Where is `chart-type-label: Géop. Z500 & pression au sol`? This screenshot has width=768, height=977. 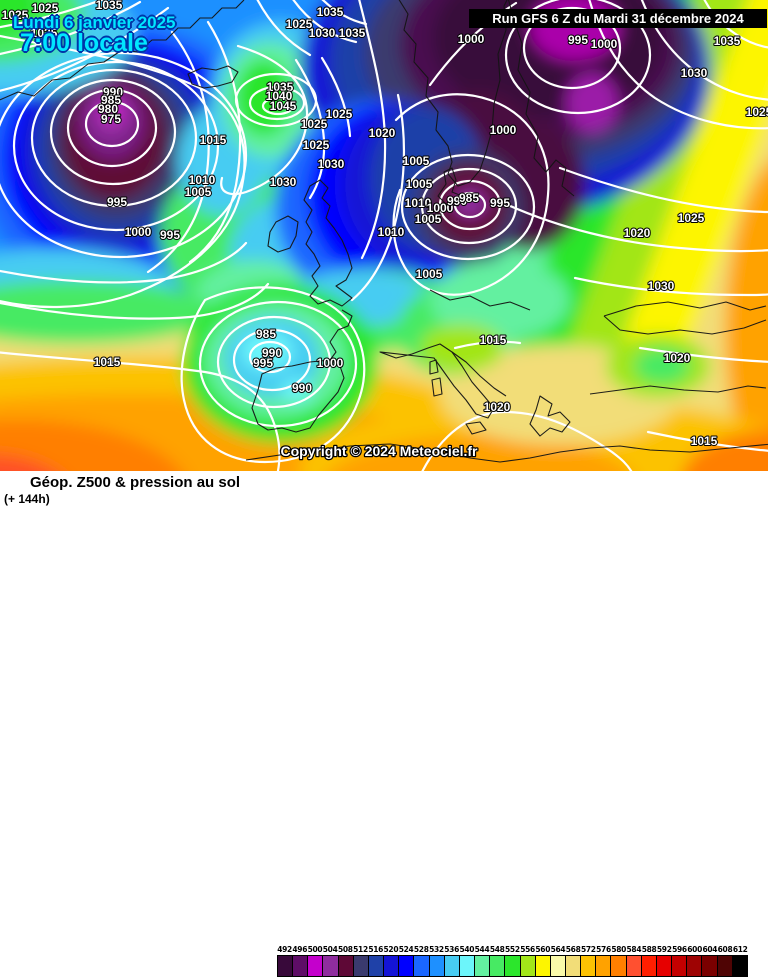 chart-type-label: Géop. Z500 & pression au sol is located at coordinates (135, 482).